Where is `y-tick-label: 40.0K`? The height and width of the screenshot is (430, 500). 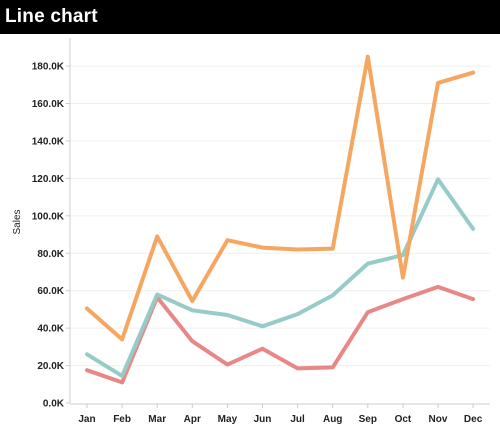
y-tick-label: 40.0K is located at coordinates (50, 329).